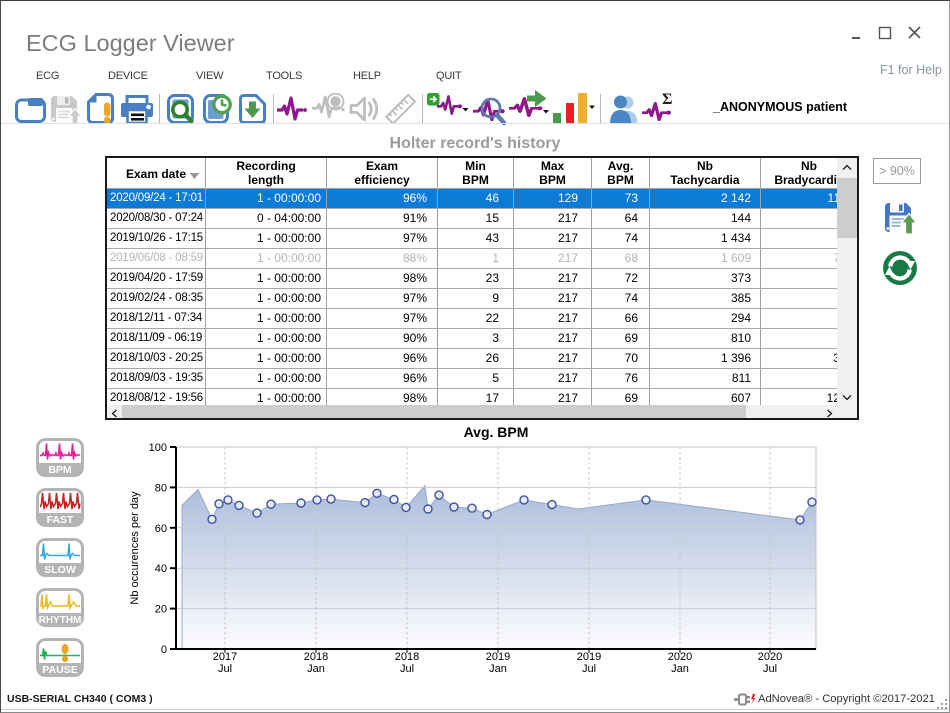 This screenshot has height=713, width=950. I want to click on svg-text: 20, so click(161, 610).